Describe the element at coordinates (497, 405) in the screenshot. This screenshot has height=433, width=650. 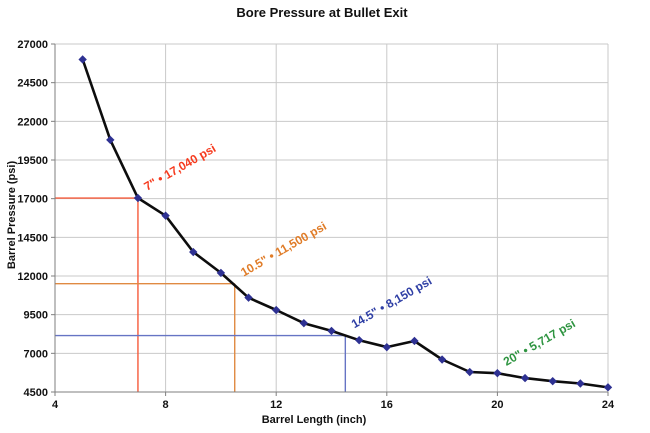
I see `x-tick-label: 20` at that location.